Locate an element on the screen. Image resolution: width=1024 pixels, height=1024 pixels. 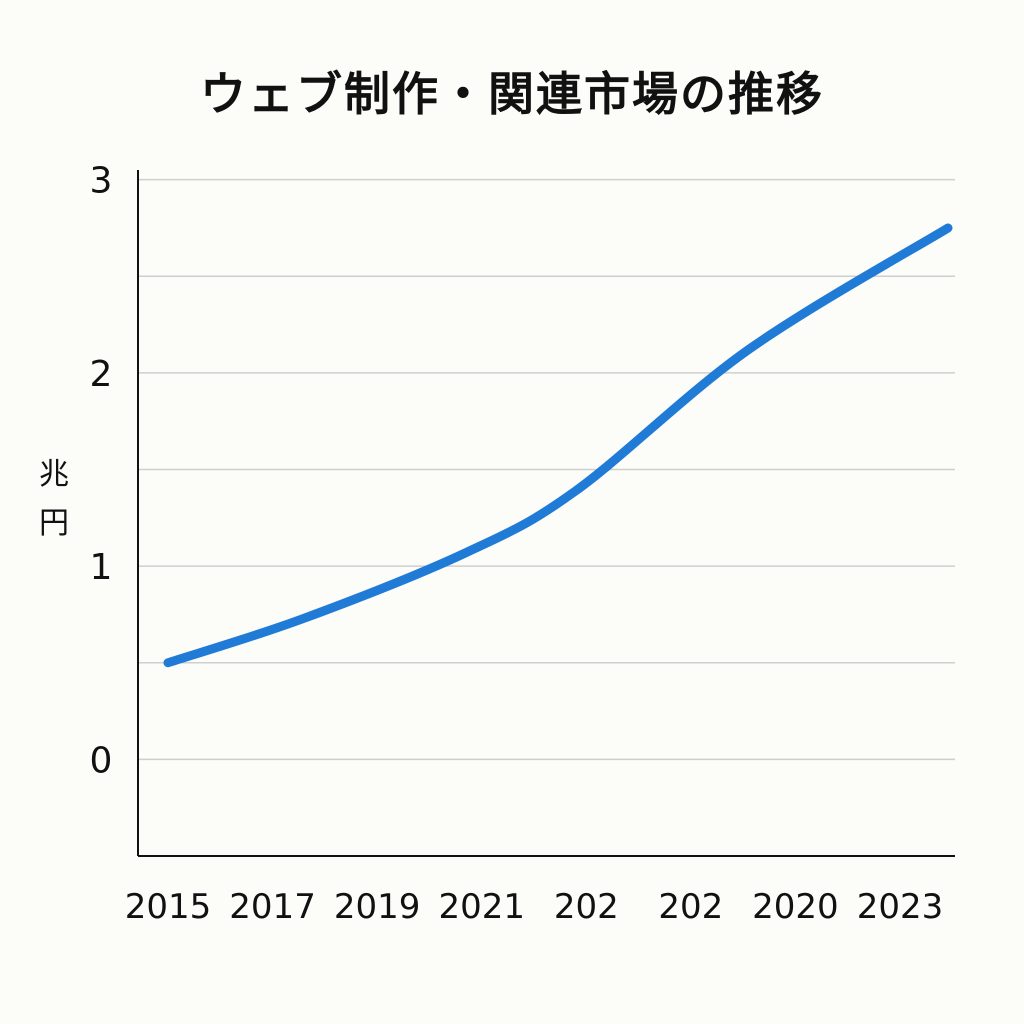
x-tick-labels: 2015 2017 2019 2021 202 202 2020 2023 is located at coordinates (534, 907).